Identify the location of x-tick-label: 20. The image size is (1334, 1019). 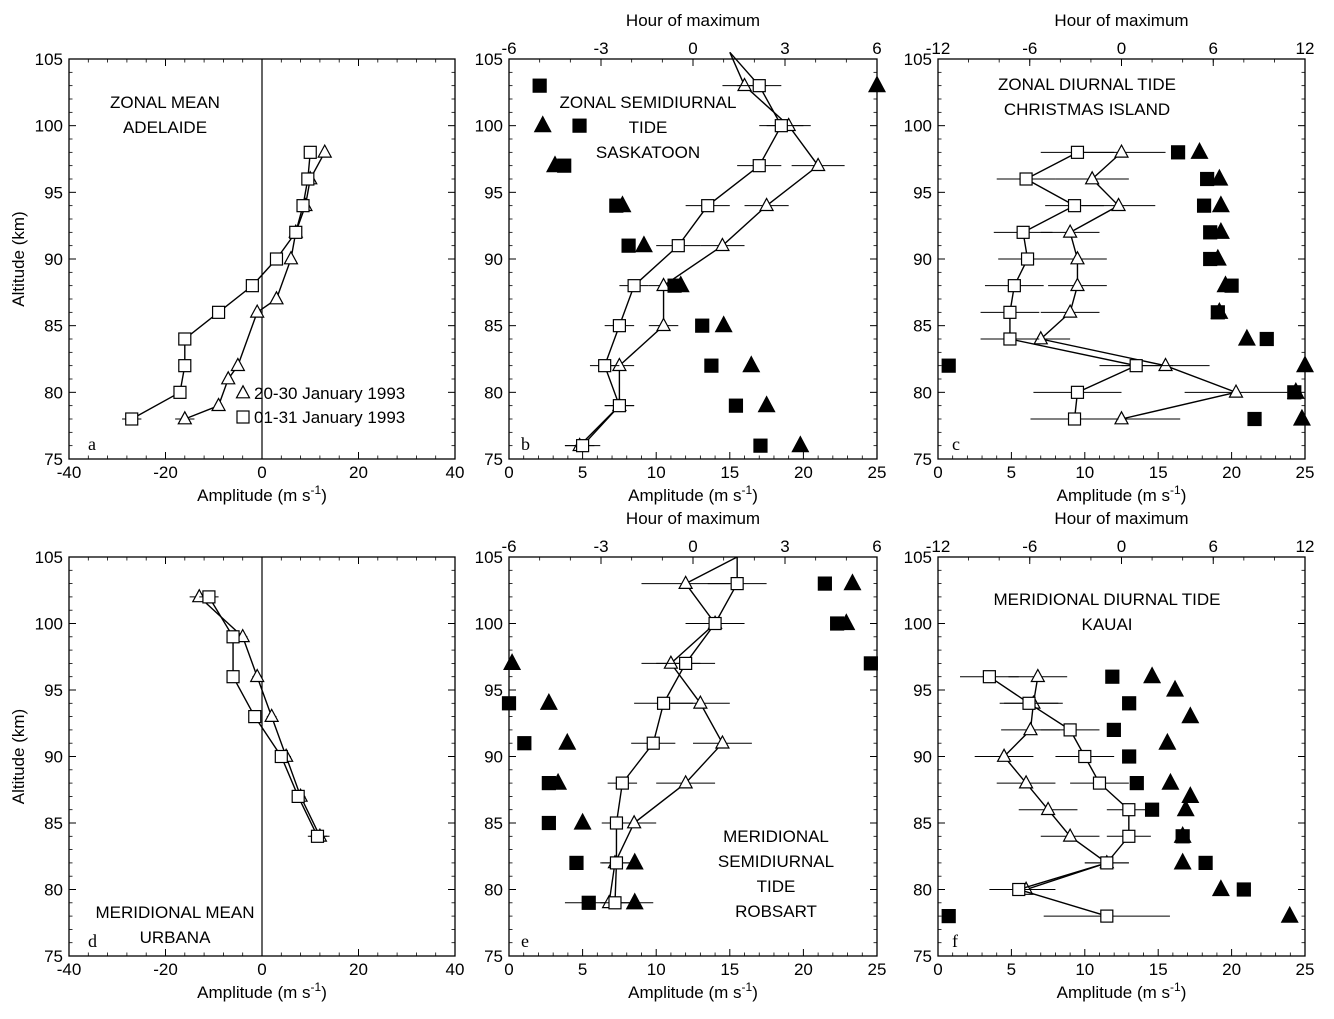
(358, 472).